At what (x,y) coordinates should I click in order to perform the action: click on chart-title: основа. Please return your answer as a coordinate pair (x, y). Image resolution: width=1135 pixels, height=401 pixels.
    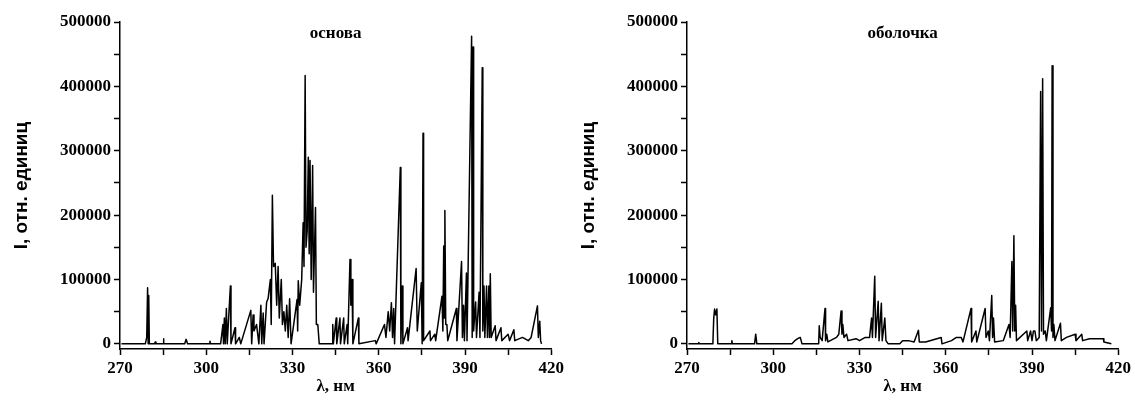
    Looking at the image, I should click on (335, 33).